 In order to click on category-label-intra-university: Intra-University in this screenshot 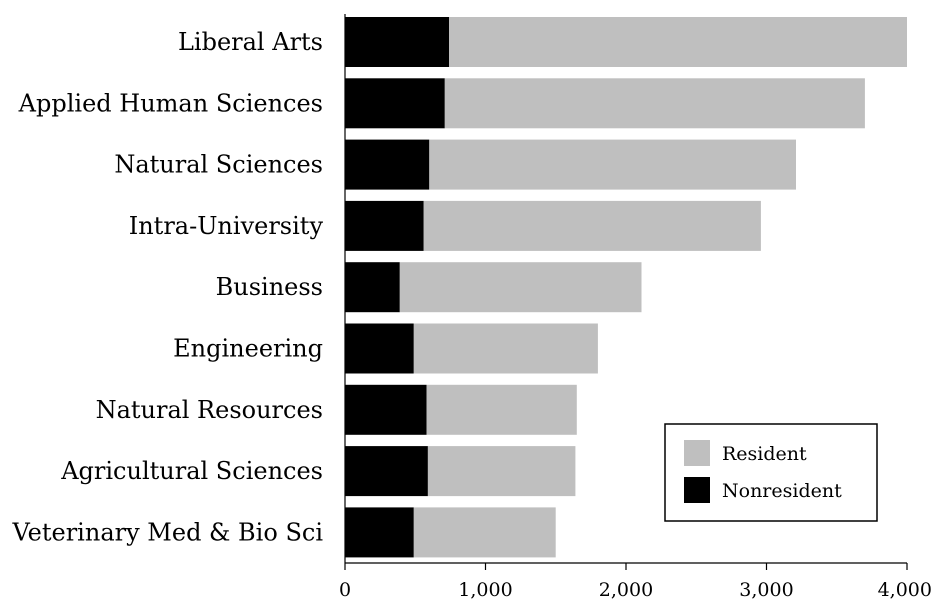, I will do `click(226, 226)`.